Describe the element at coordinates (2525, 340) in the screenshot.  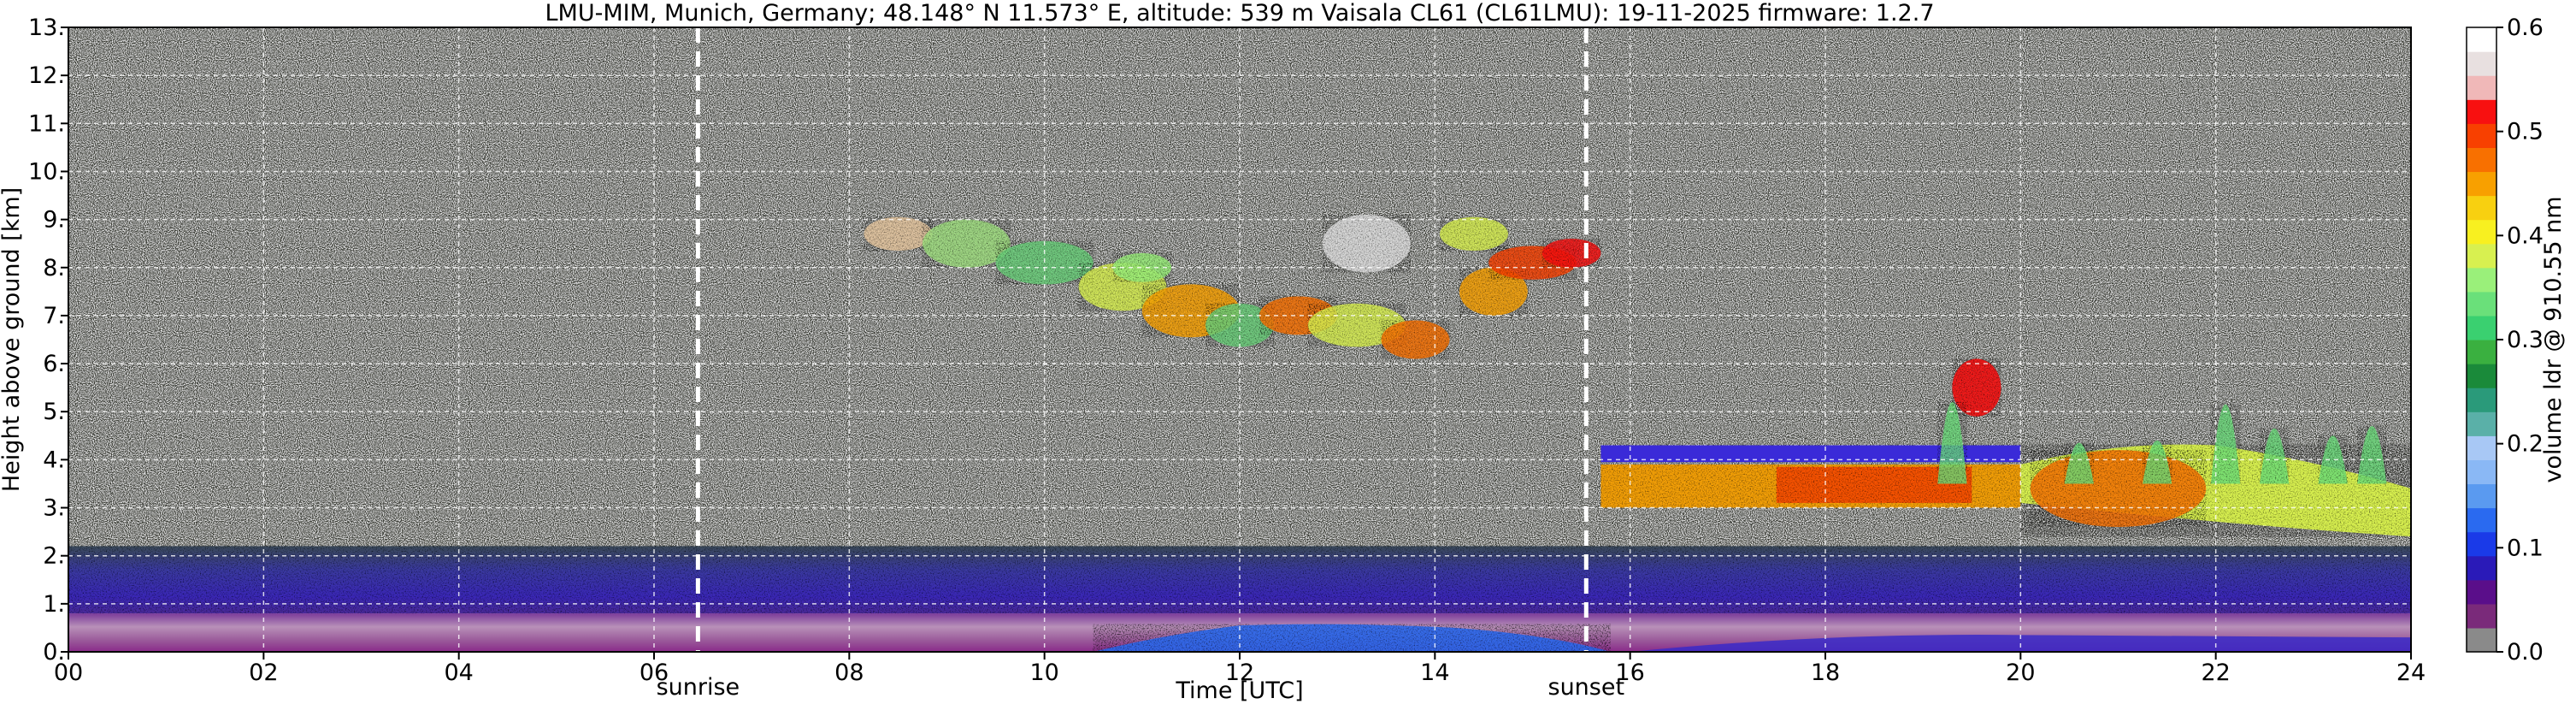
I see `colorbar-tick-label: 0.3` at that location.